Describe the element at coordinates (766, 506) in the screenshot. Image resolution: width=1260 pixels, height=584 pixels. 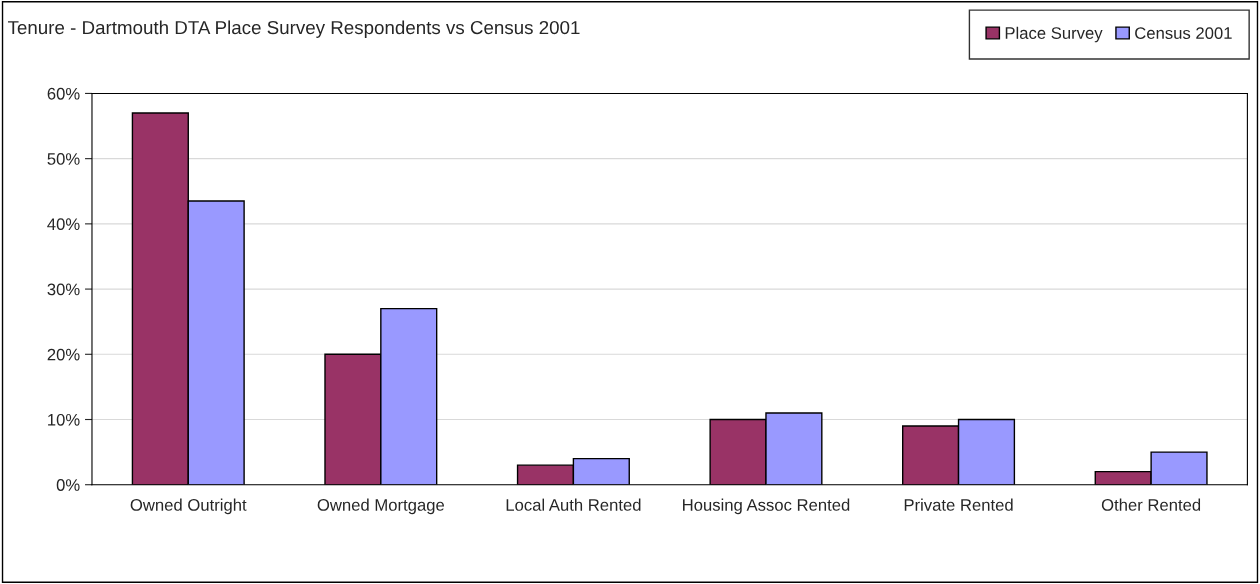
I see `x-tick-label: Housing Assoc Rented` at that location.